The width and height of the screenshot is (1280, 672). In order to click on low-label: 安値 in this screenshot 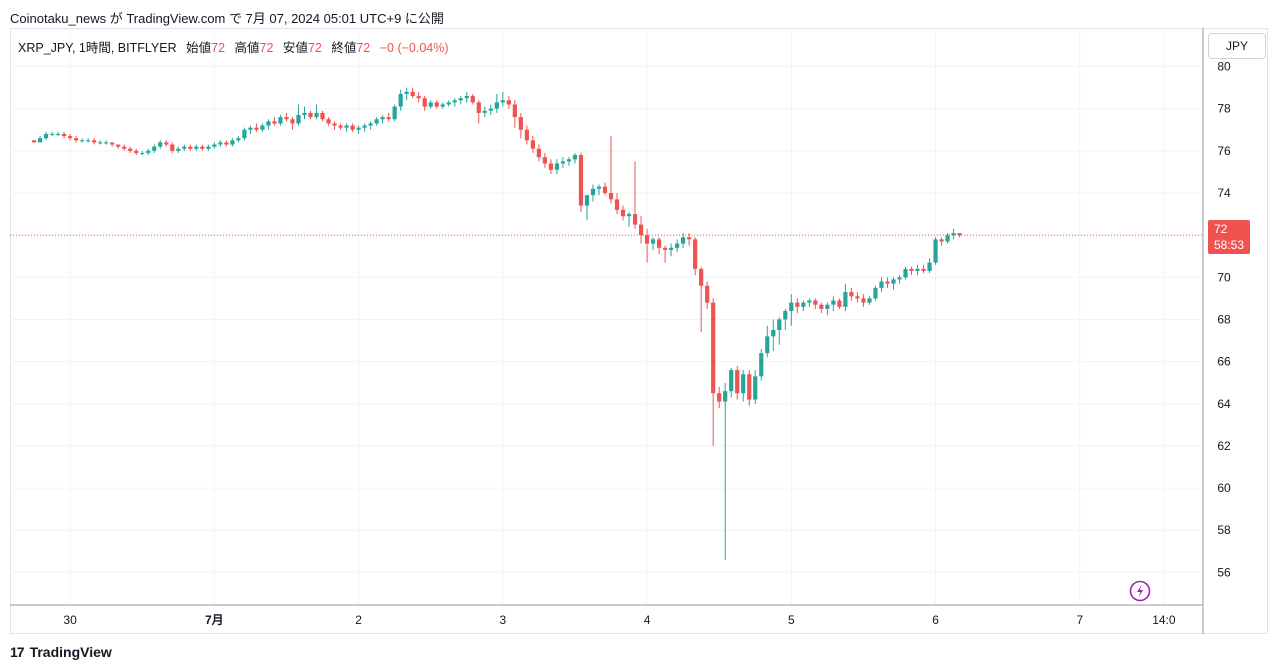, I will do `click(295, 48)`.